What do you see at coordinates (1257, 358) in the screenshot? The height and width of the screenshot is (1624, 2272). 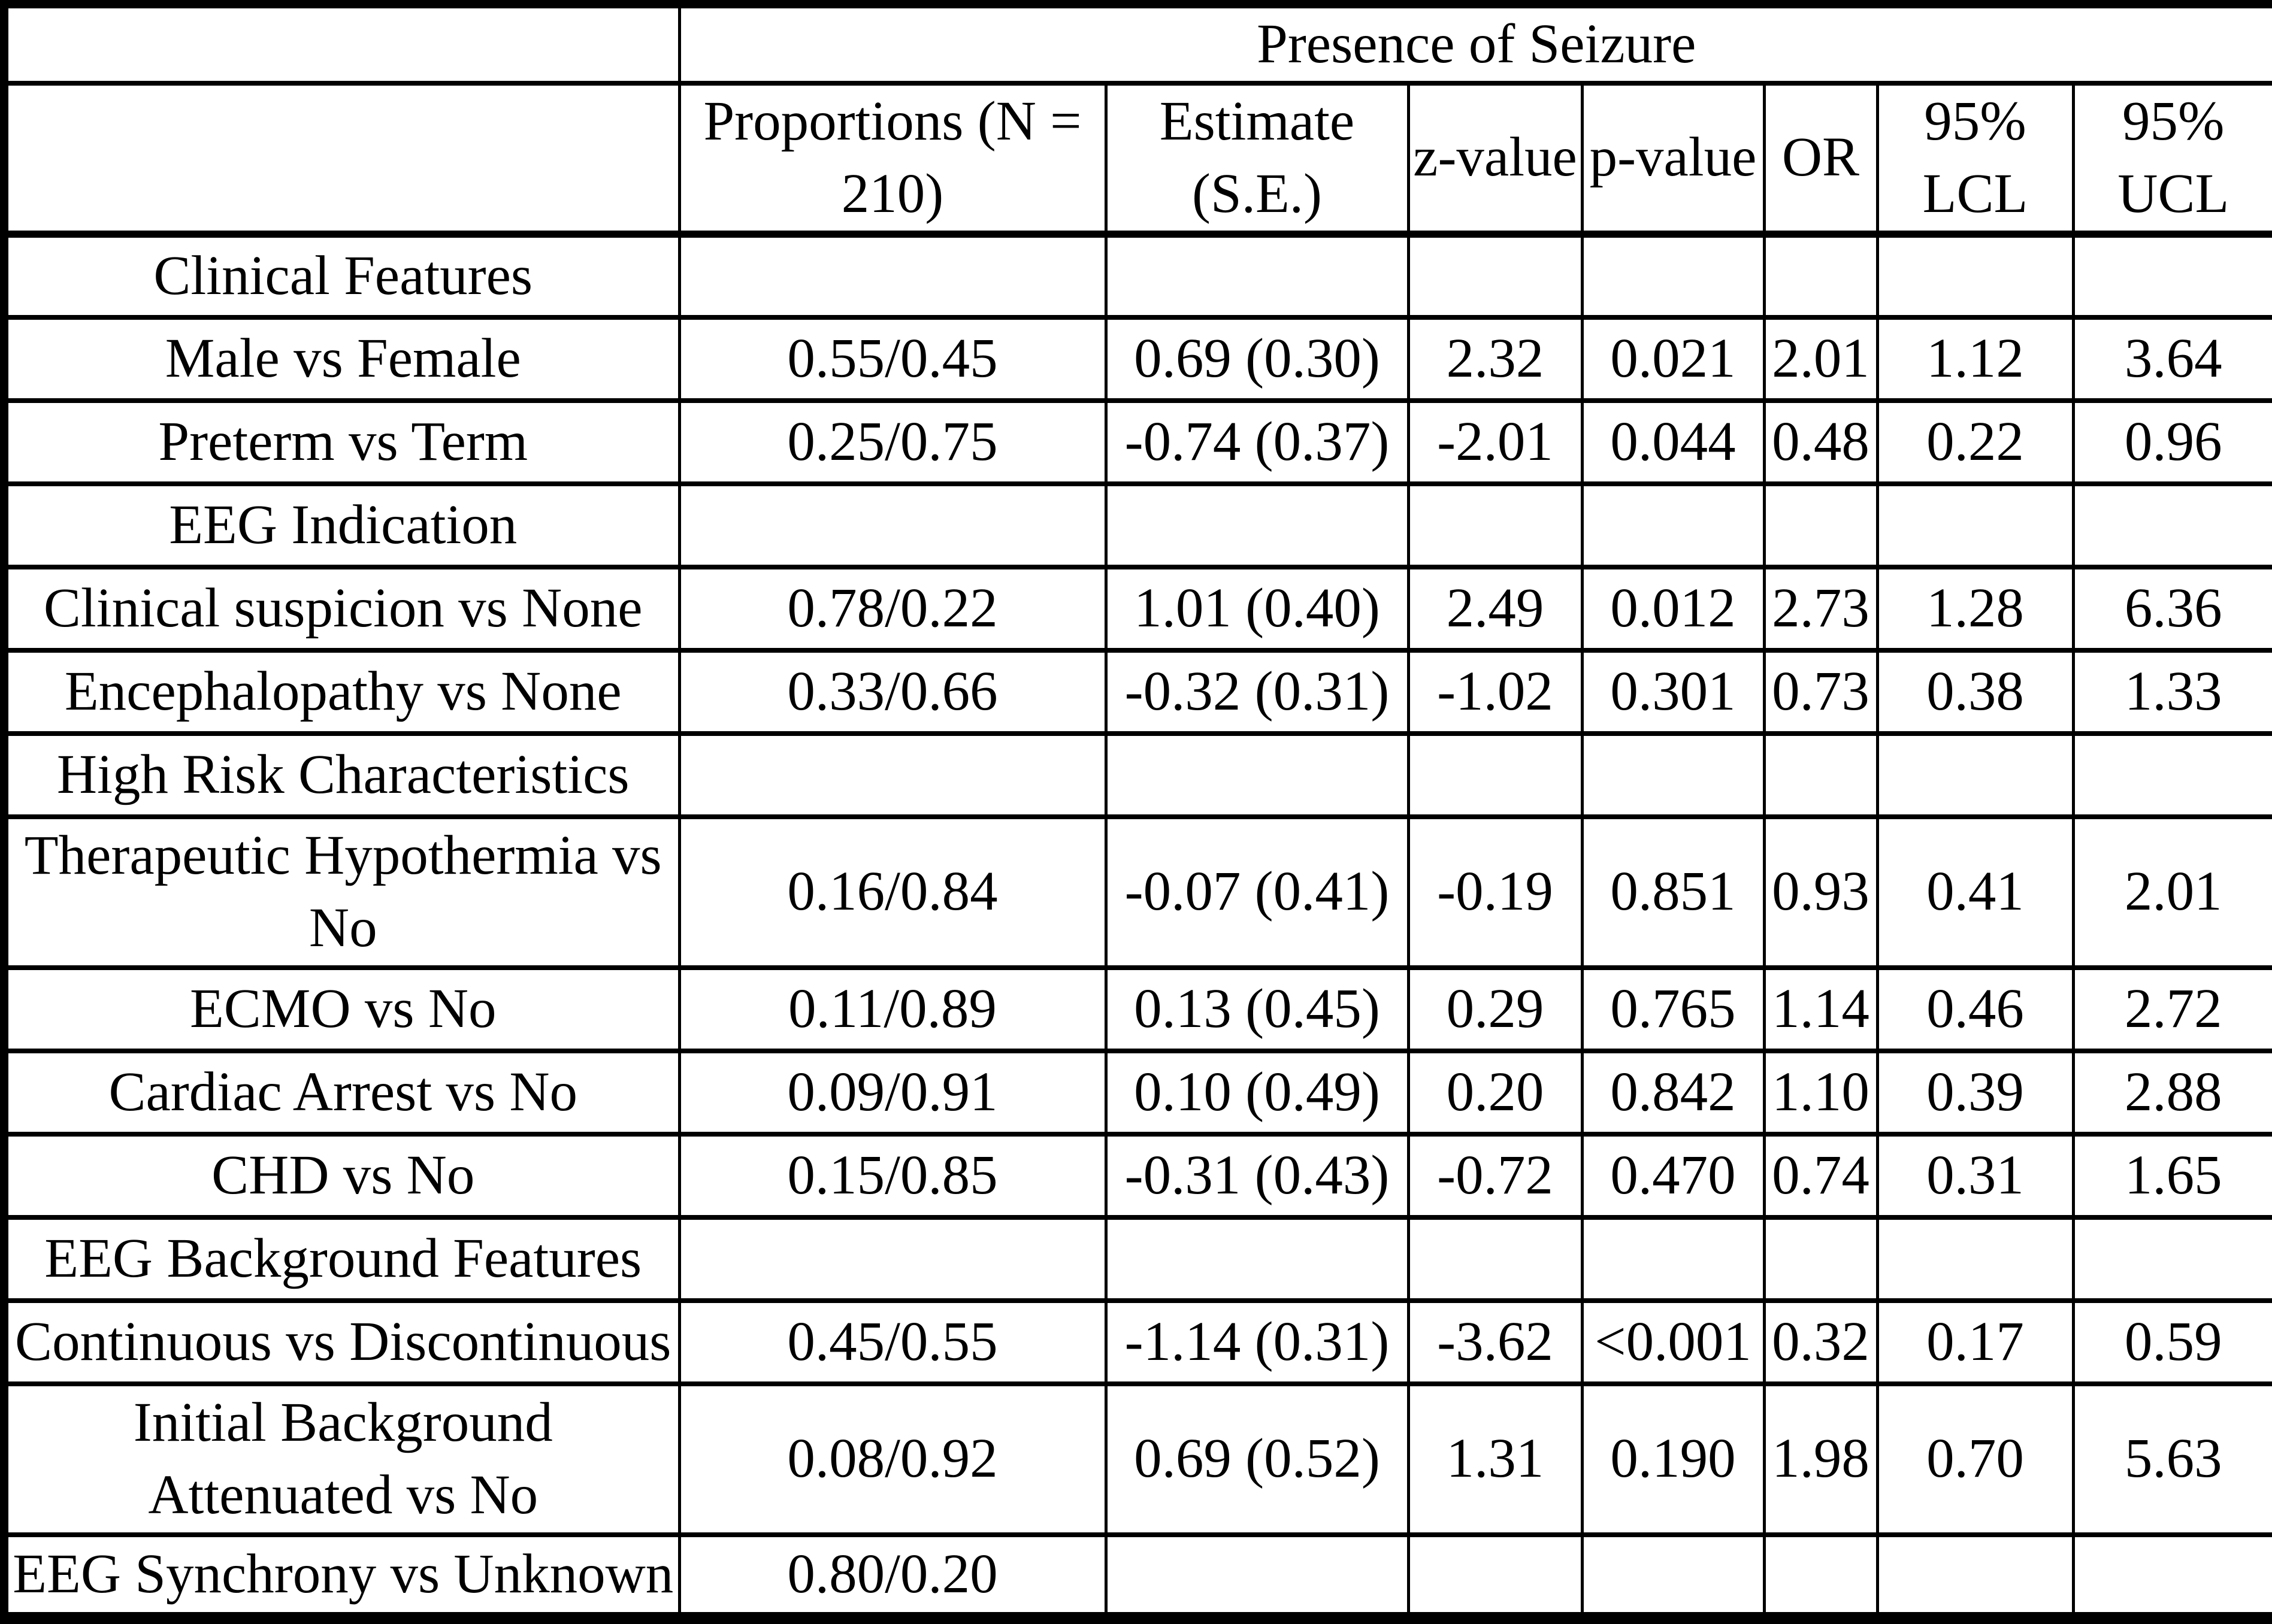 I see `estimate-cell: 0.69 (0.30)` at bounding box center [1257, 358].